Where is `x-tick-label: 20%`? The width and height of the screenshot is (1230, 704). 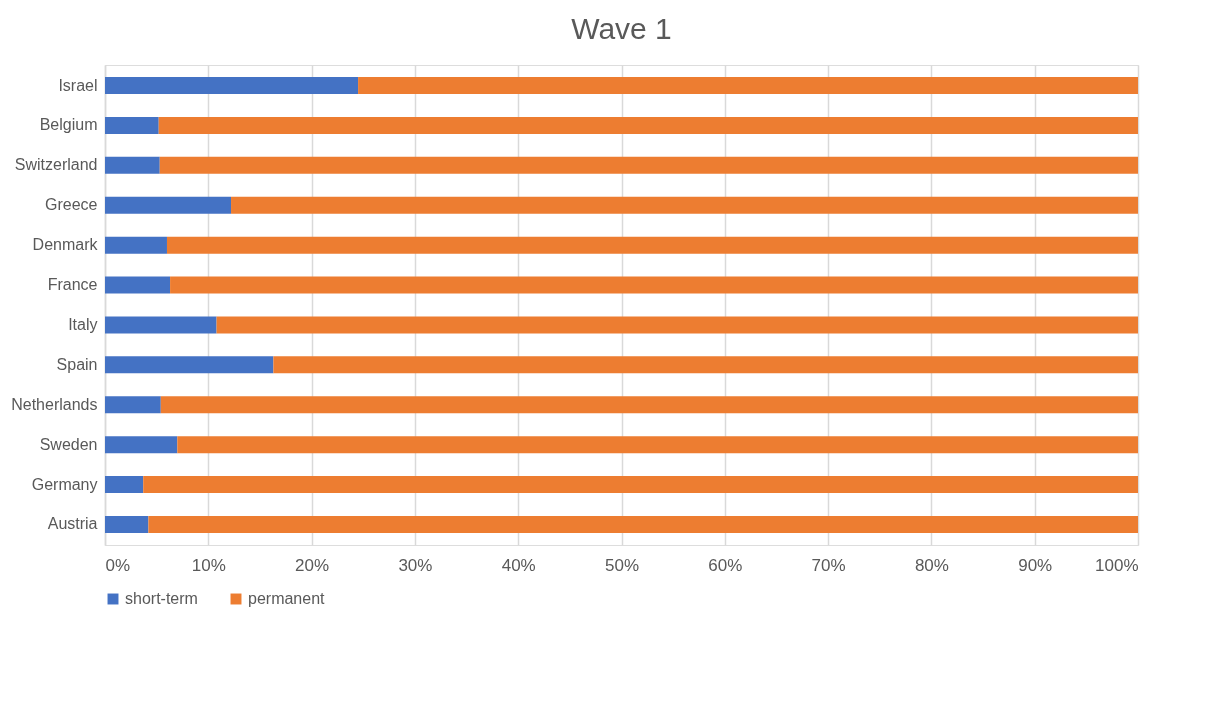
x-tick-label: 20% is located at coordinates (312, 565).